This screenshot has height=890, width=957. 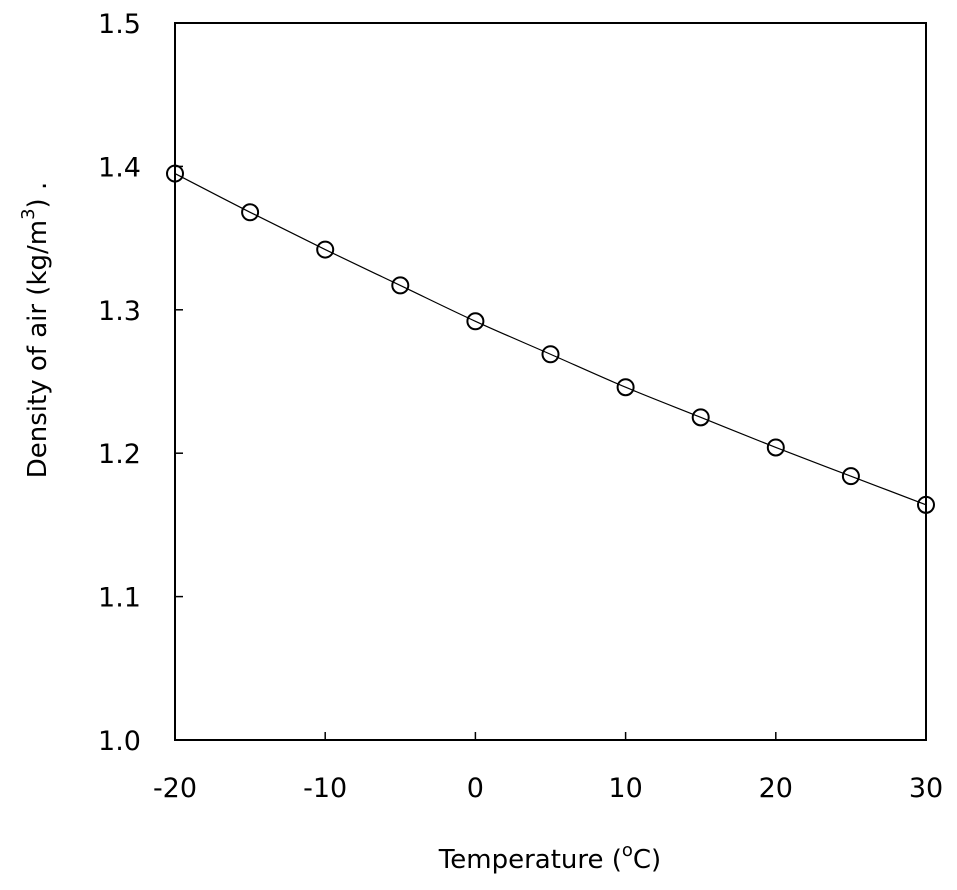 I want to click on x-tick-label: 0, so click(x=475, y=788).